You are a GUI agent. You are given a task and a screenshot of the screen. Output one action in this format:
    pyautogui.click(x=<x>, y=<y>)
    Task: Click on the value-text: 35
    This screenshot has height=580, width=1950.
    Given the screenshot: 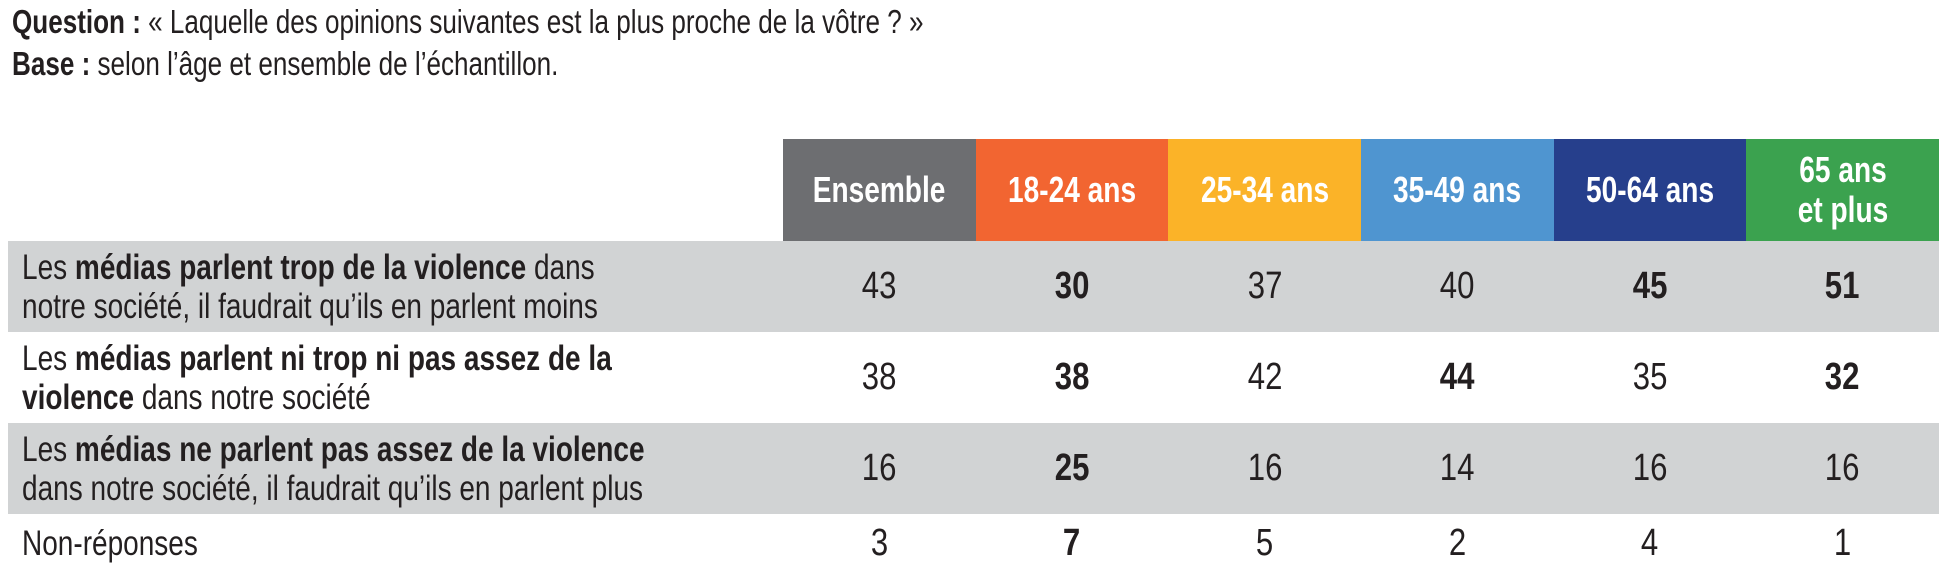 What is the action you would take?
    pyautogui.click(x=1650, y=377)
    